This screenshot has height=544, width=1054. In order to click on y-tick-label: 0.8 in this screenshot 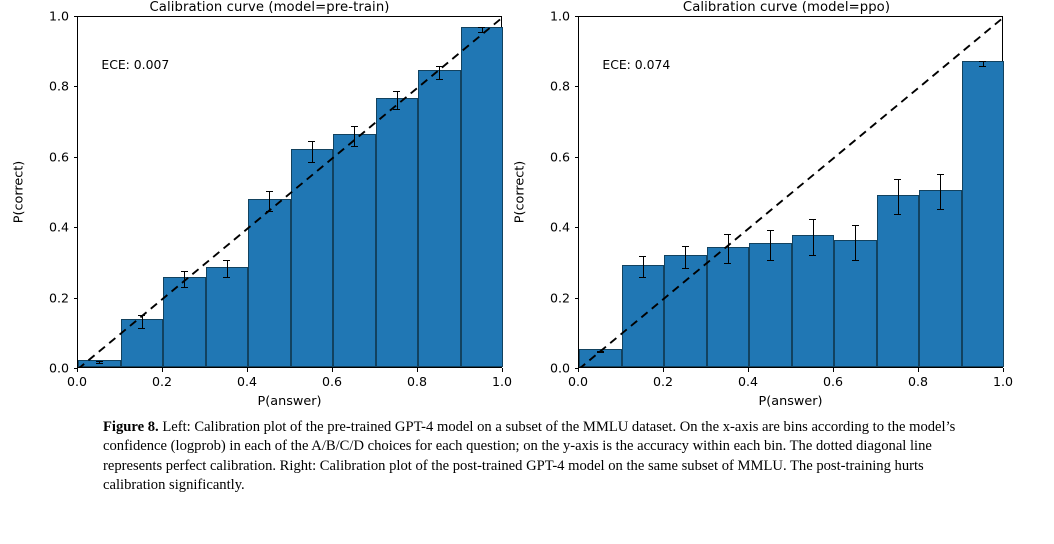, I will do `click(58, 86)`.